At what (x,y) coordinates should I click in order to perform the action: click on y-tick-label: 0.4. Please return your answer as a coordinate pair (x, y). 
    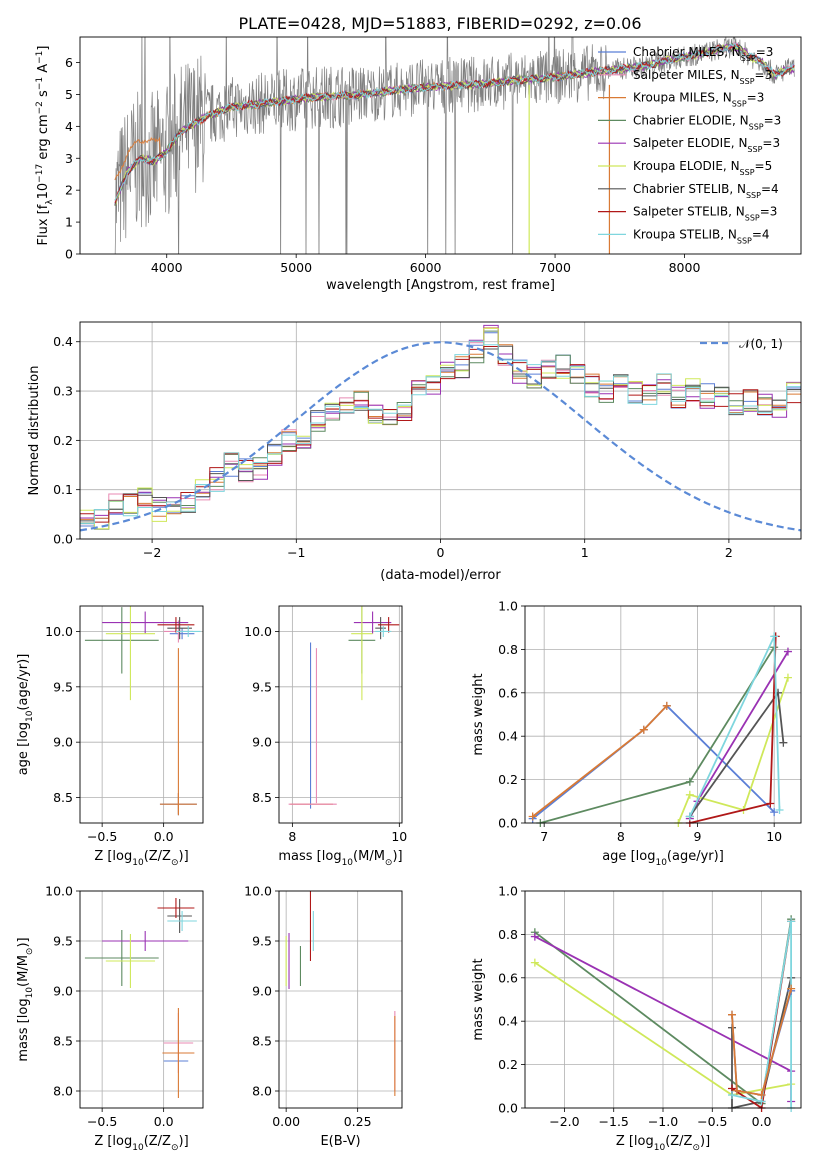
    Looking at the image, I should click on (63, 341).